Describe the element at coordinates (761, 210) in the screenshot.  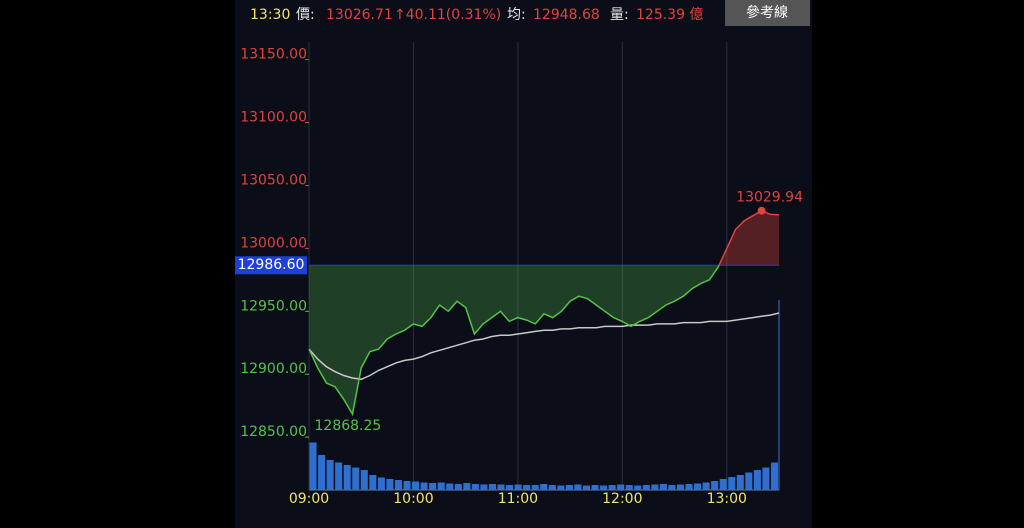
I see `high-dot` at that location.